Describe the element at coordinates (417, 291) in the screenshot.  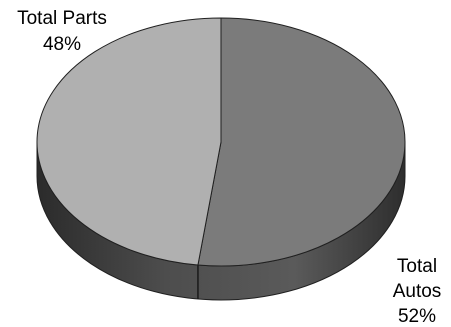
I see `slice-label-total-autos-line2: Autos` at that location.